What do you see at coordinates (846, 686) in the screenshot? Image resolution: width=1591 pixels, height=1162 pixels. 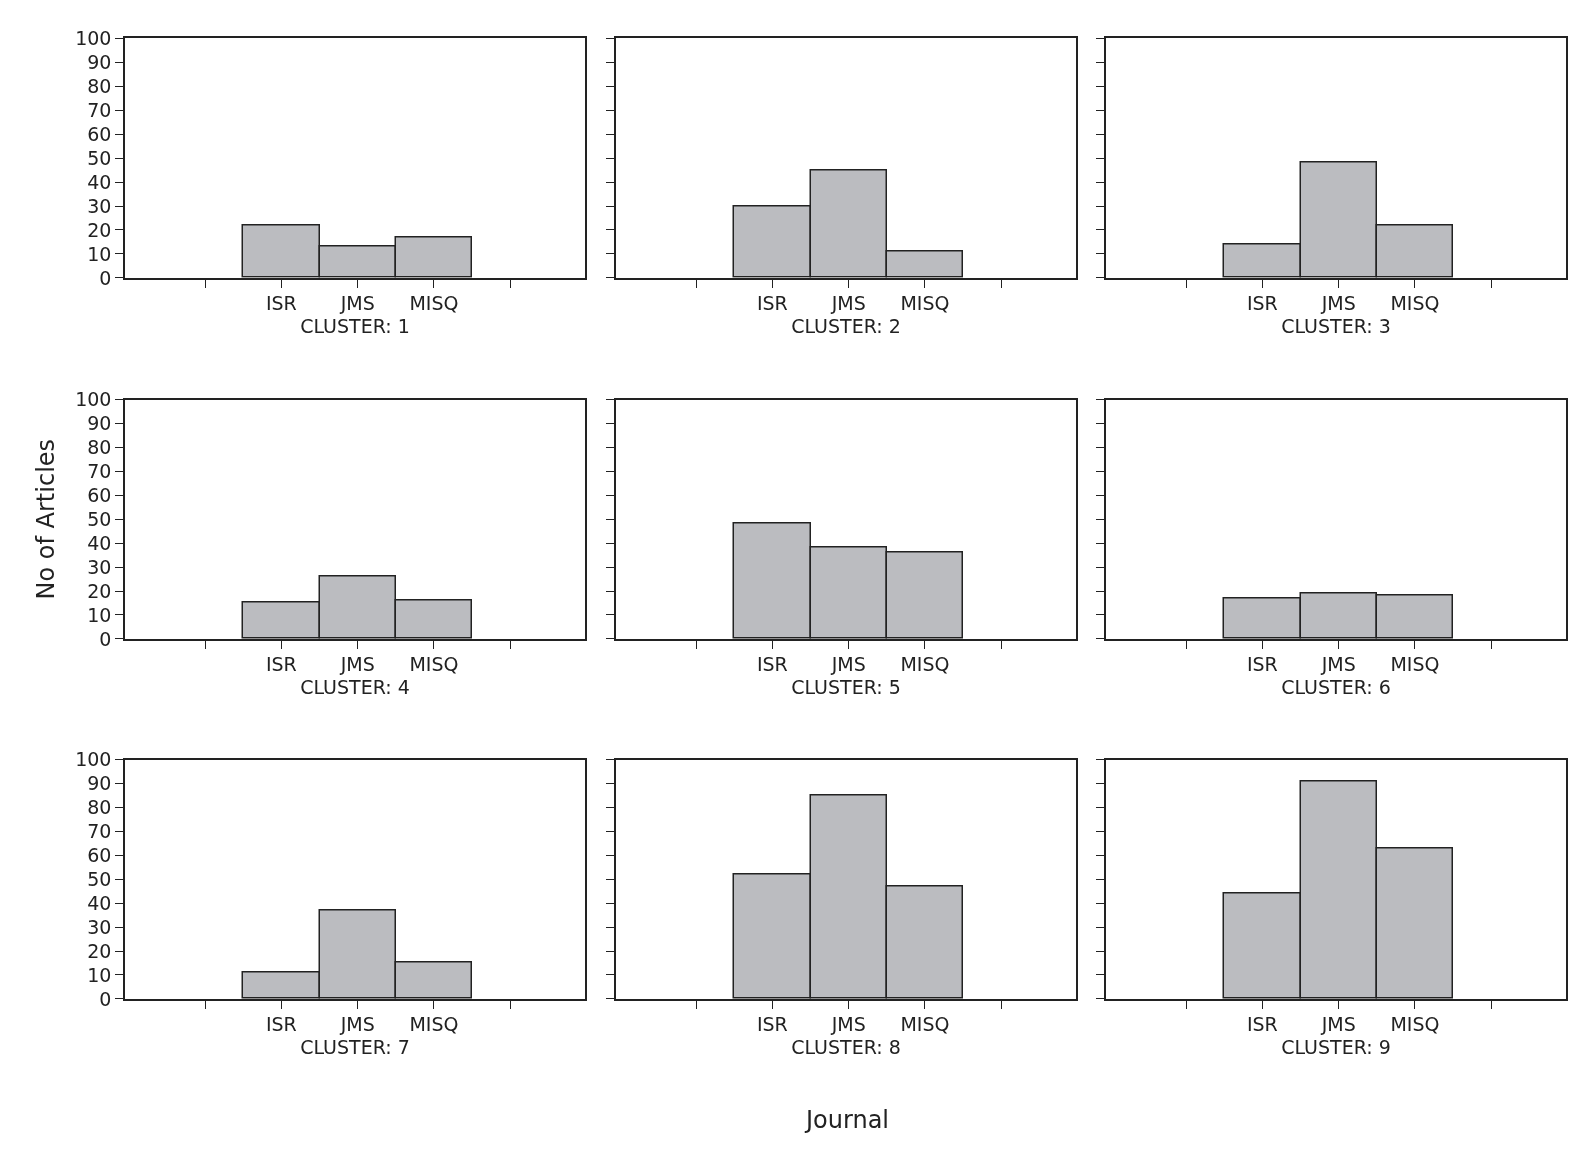 I see `x-axis-title: CLUSTER: 5` at bounding box center [846, 686].